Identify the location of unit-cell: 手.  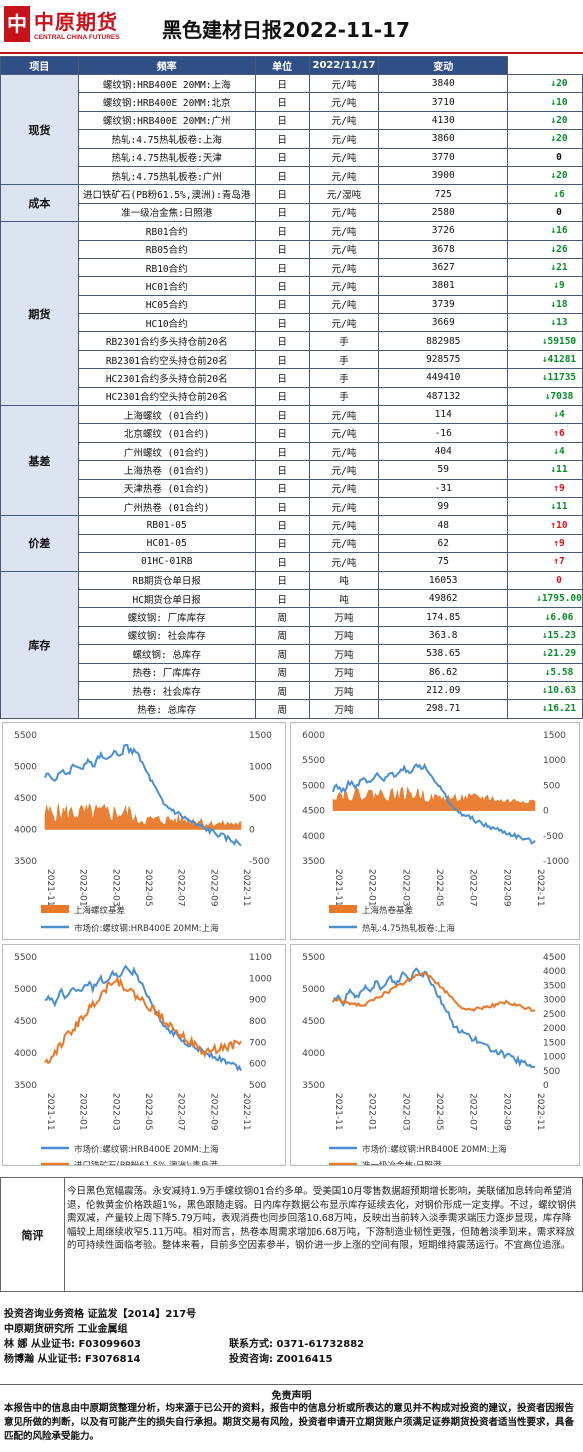
(344, 396).